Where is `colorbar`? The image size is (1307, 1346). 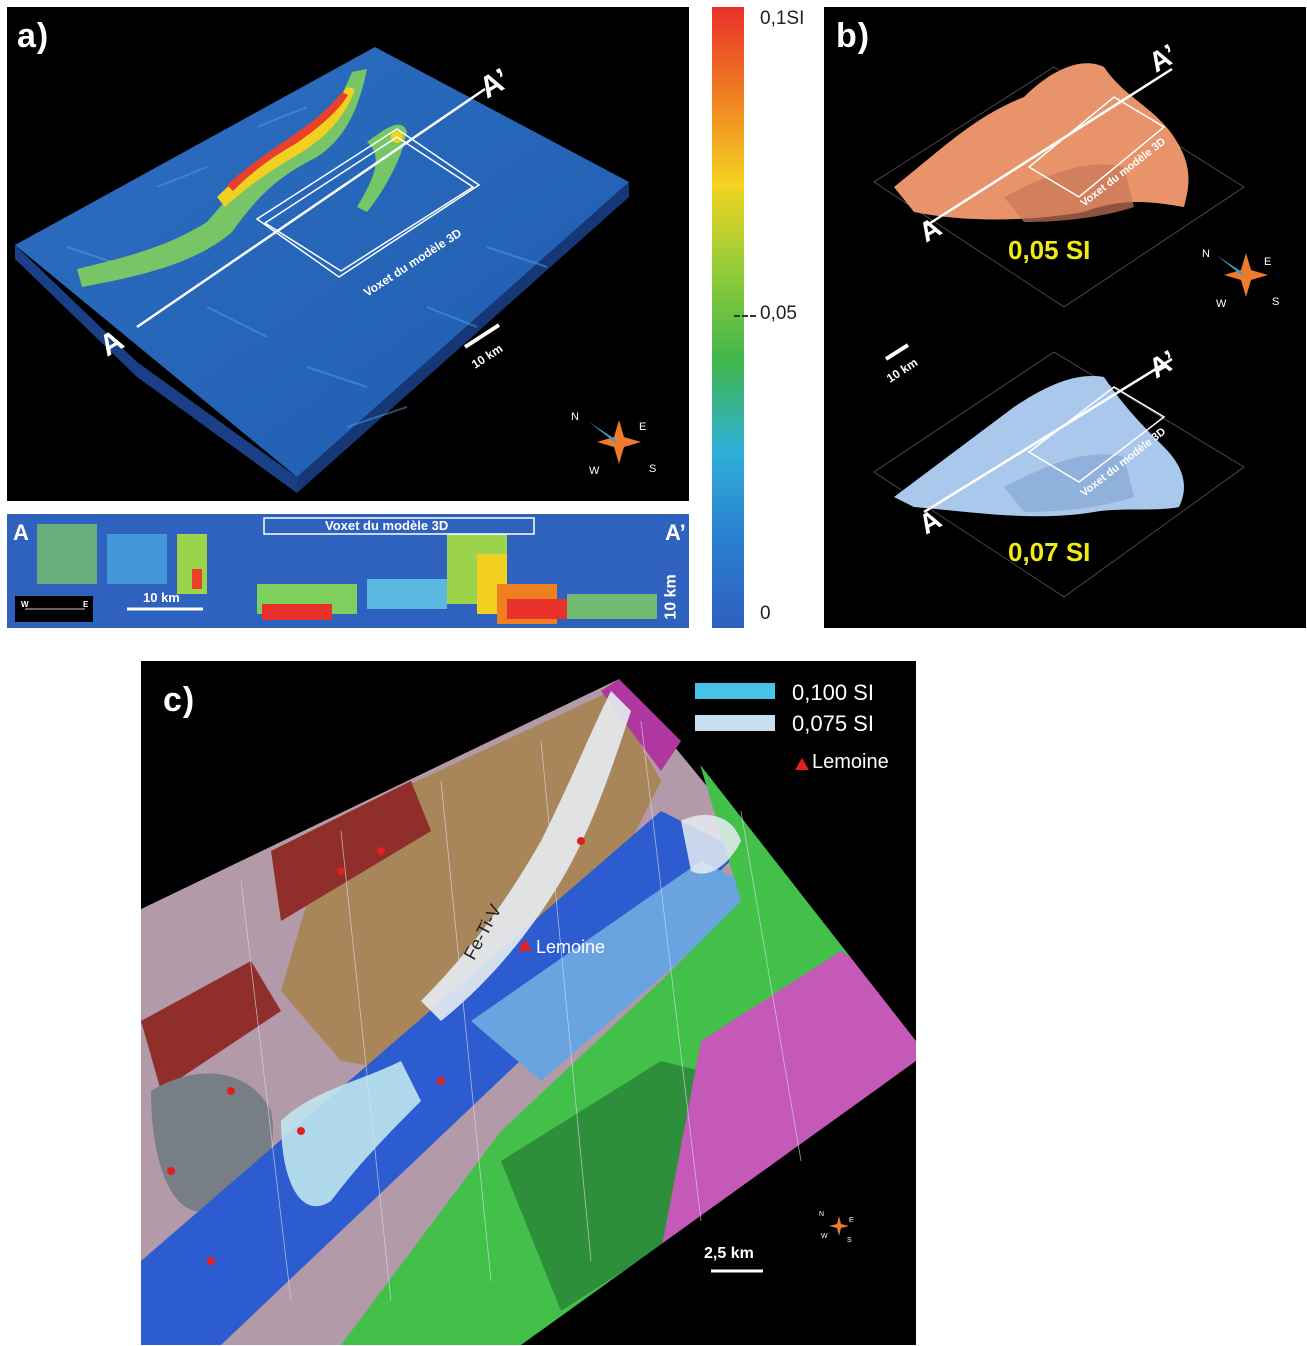
colorbar is located at coordinates (728, 317).